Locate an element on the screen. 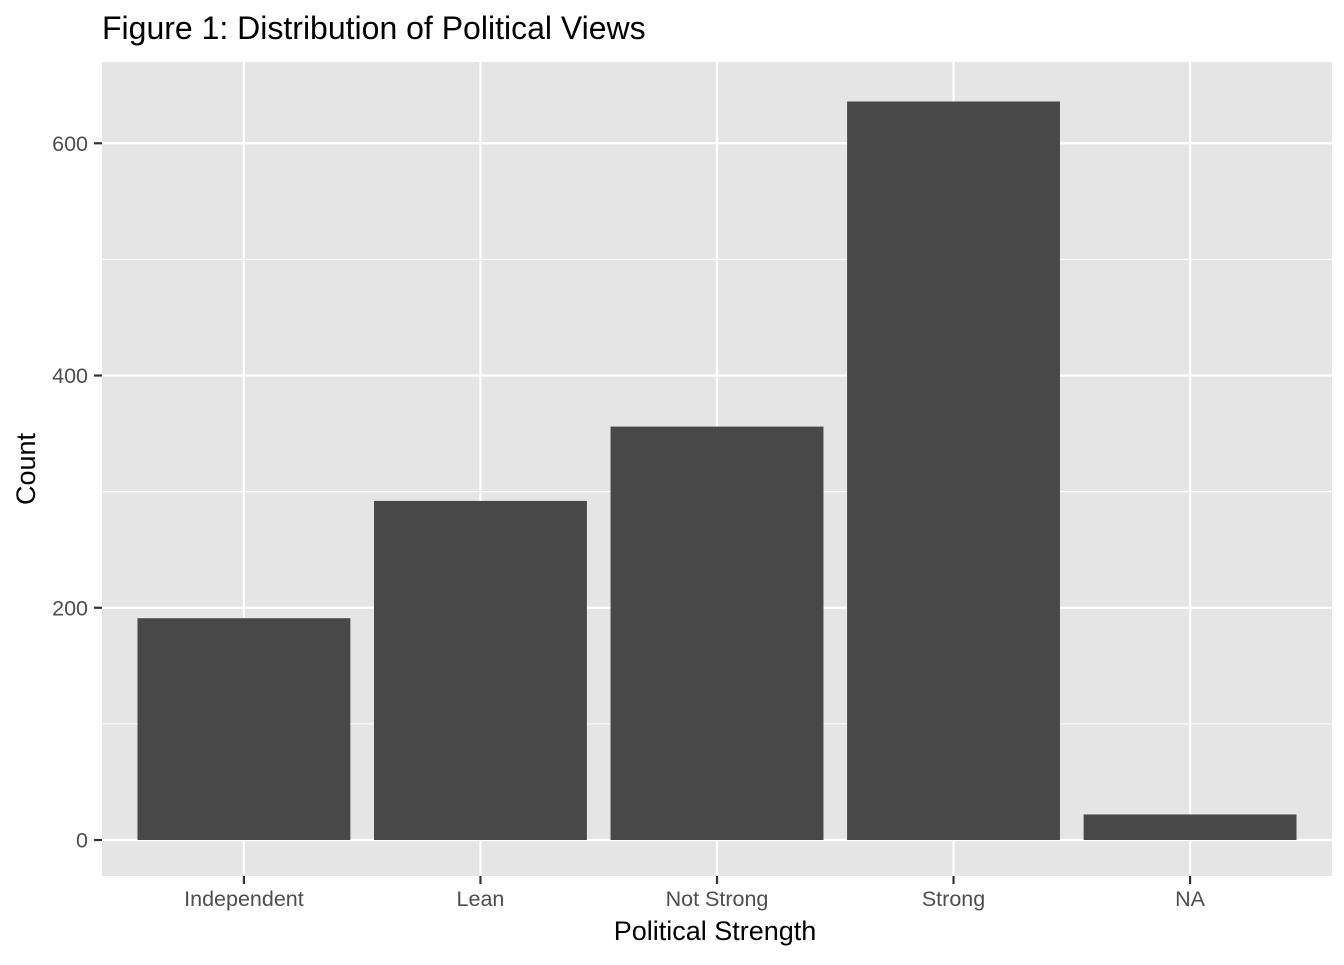  y-tick-label: 200 is located at coordinates (70, 608).